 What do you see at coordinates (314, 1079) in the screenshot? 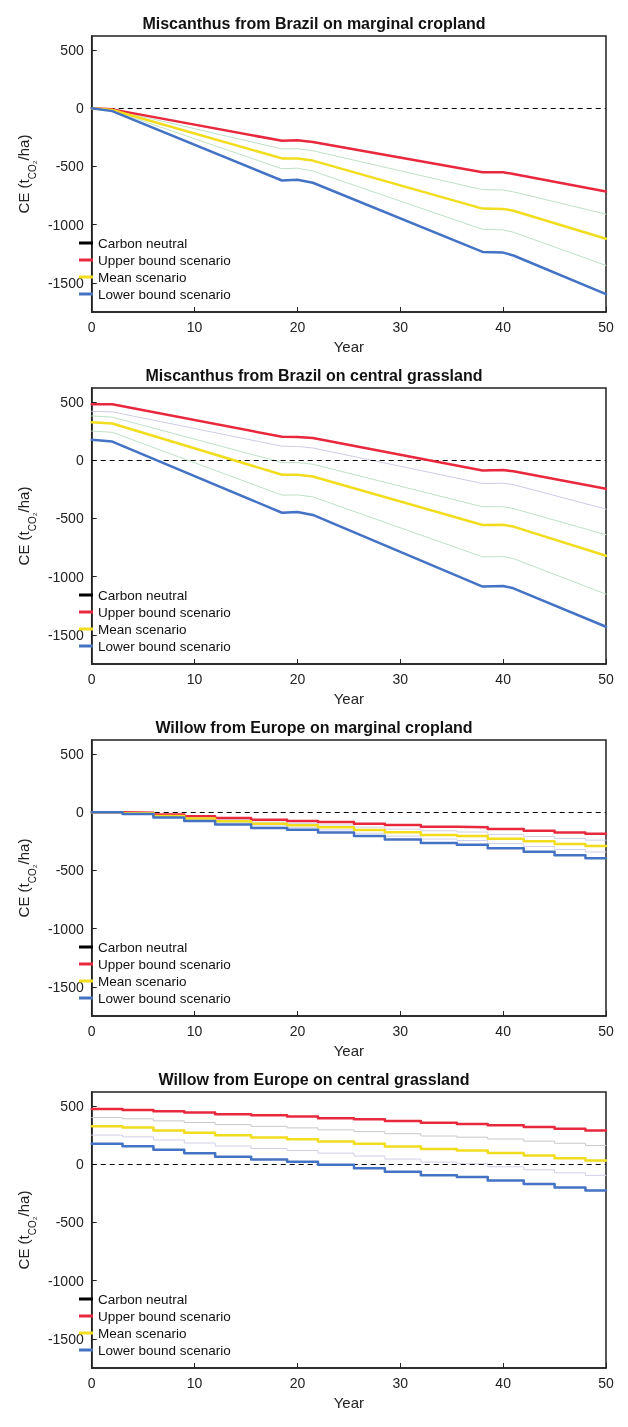
I see `chart-title: Willow from Europe on central grassland` at bounding box center [314, 1079].